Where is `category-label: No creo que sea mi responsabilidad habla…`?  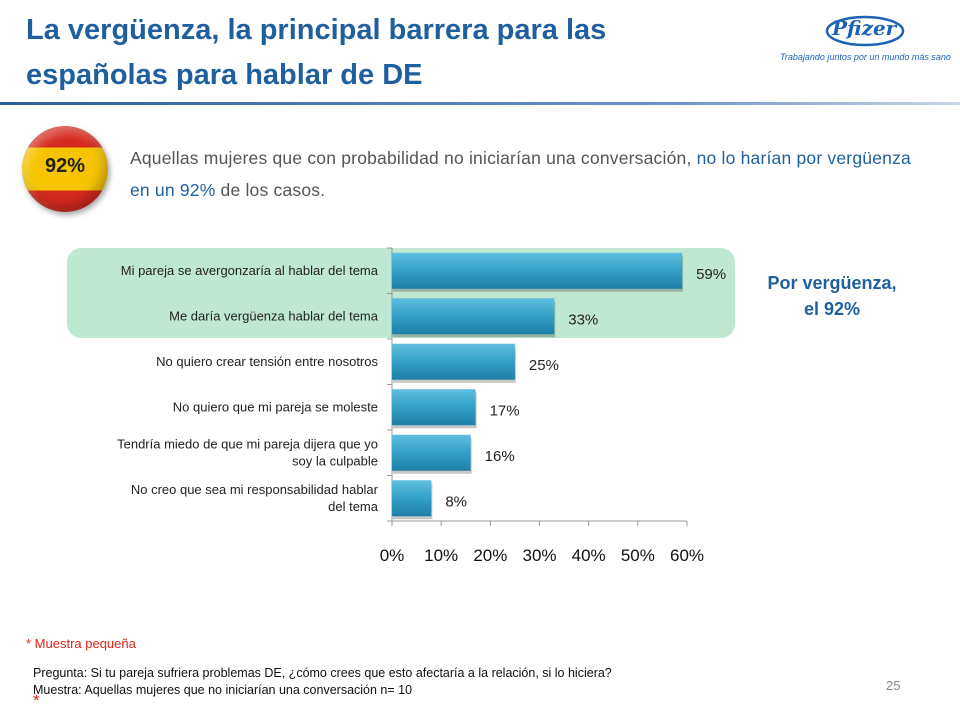 category-label: No creo que sea mi responsabilidad habla… is located at coordinates (255, 498).